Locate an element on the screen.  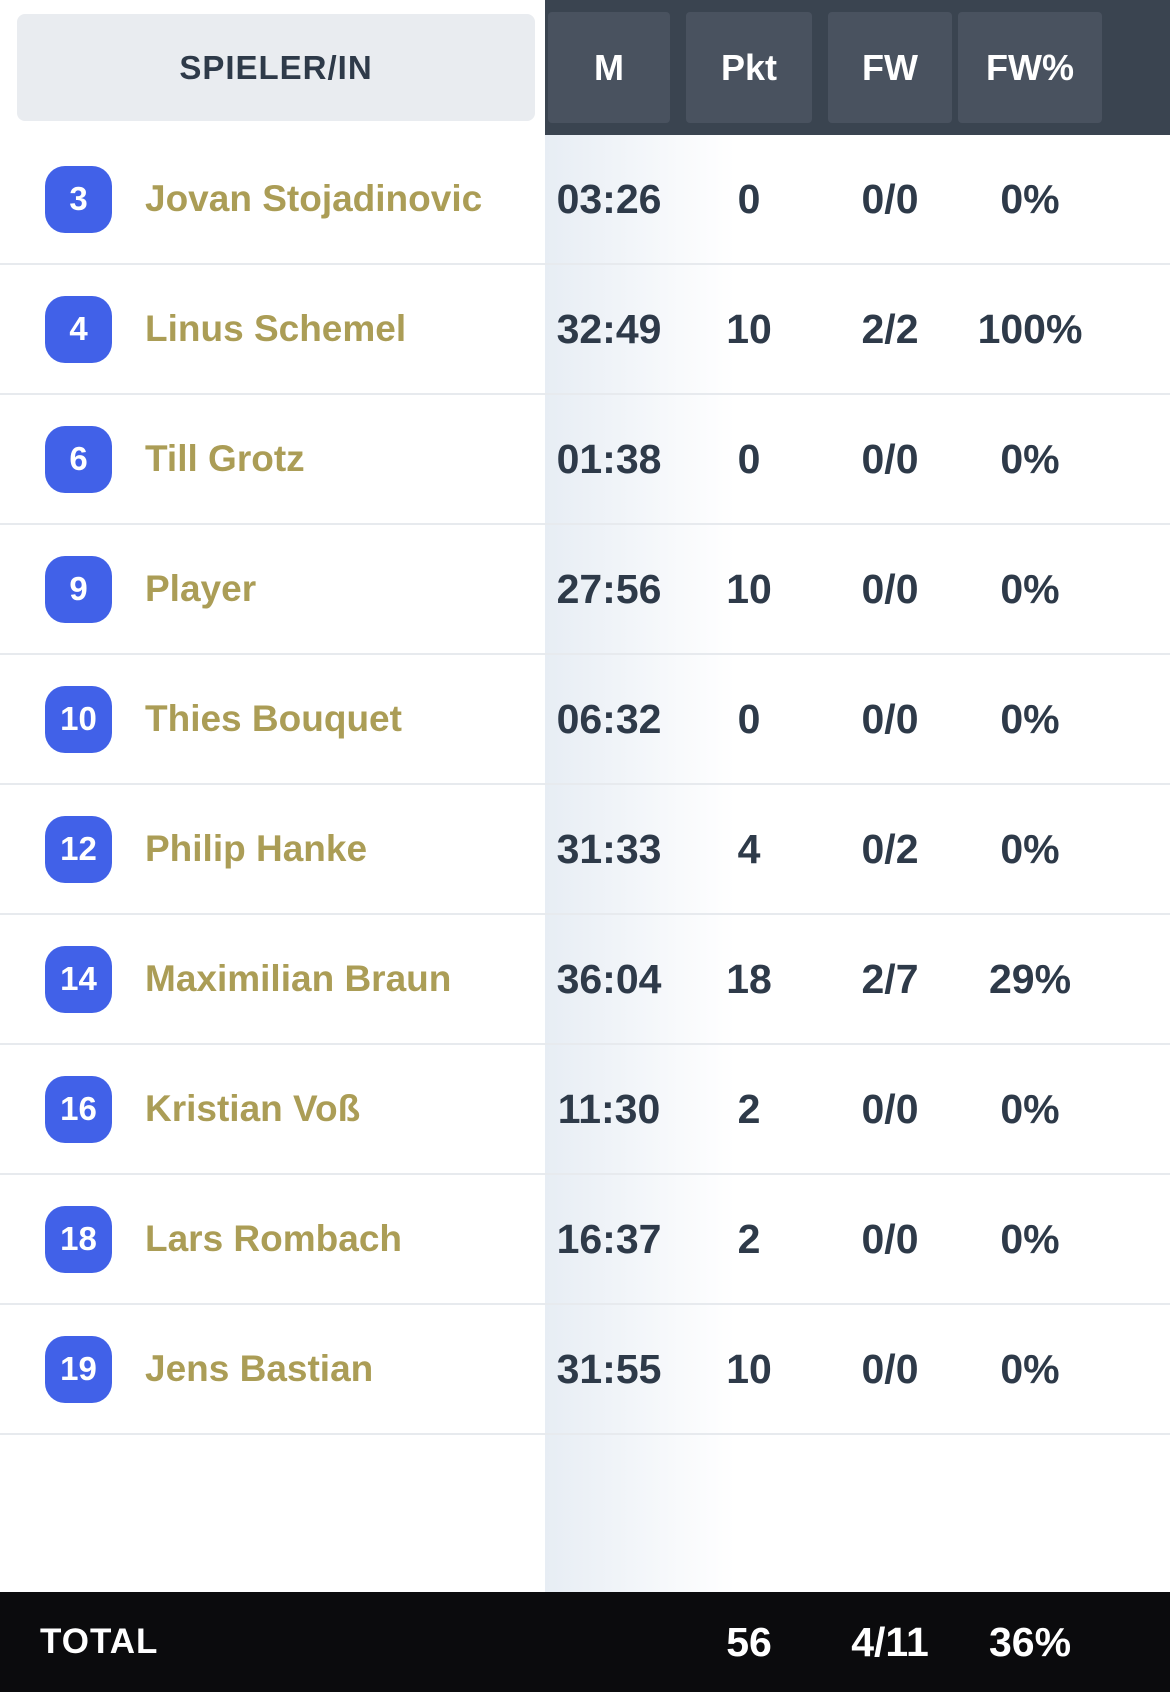
jersey-number-badge: 19 is located at coordinates (78, 1369).